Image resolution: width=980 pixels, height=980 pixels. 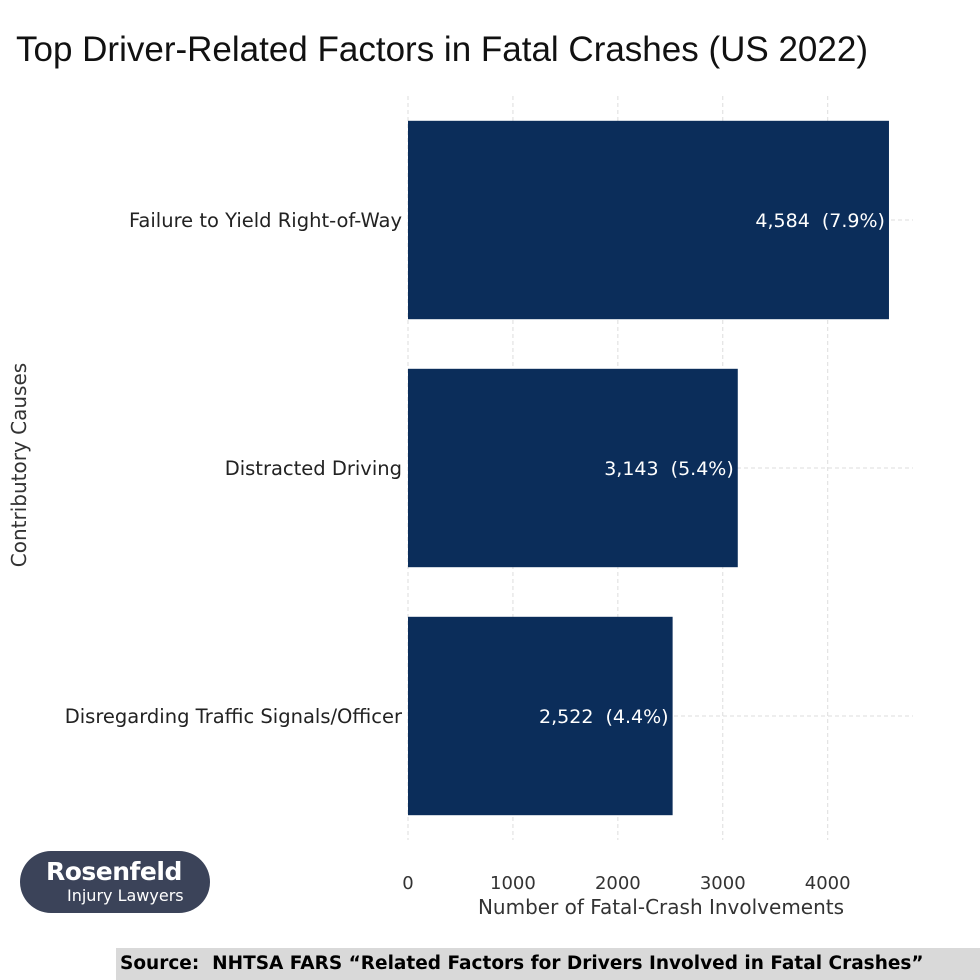 I want to click on company-logo: Rosenfeld Injury Lawyers, so click(x=115, y=882).